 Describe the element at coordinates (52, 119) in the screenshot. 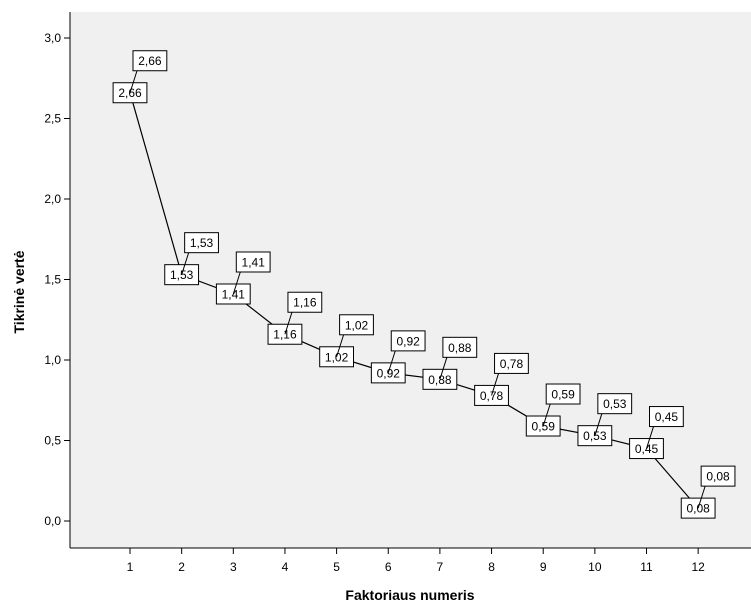

I see `y-tick-label: 2,5` at that location.